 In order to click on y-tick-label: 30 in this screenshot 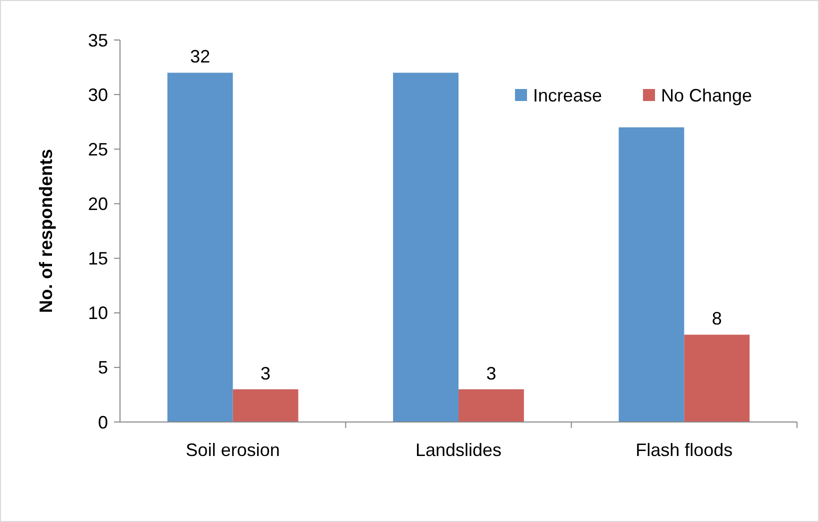, I will do `click(98, 94)`.